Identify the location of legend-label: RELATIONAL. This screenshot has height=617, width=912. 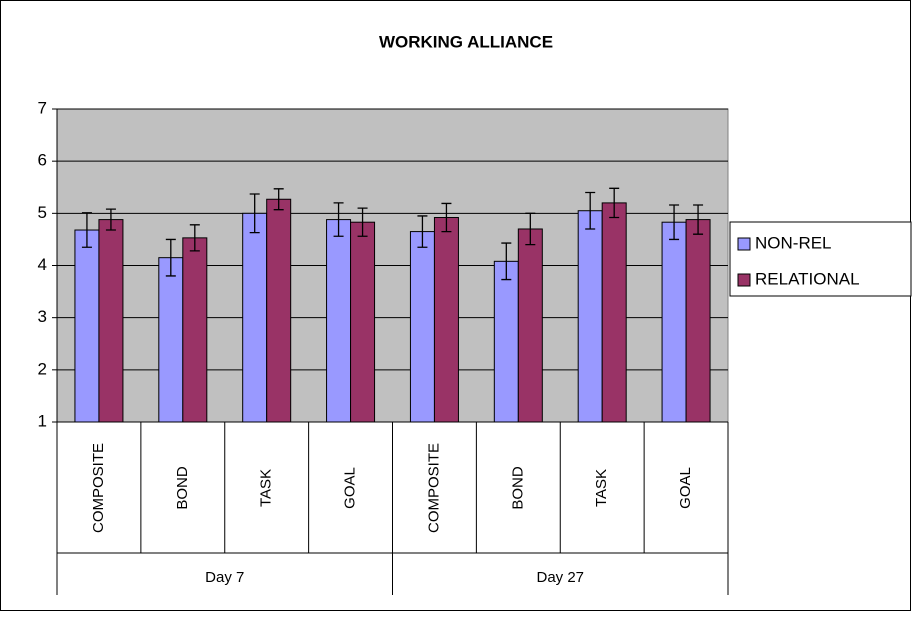
(807, 278).